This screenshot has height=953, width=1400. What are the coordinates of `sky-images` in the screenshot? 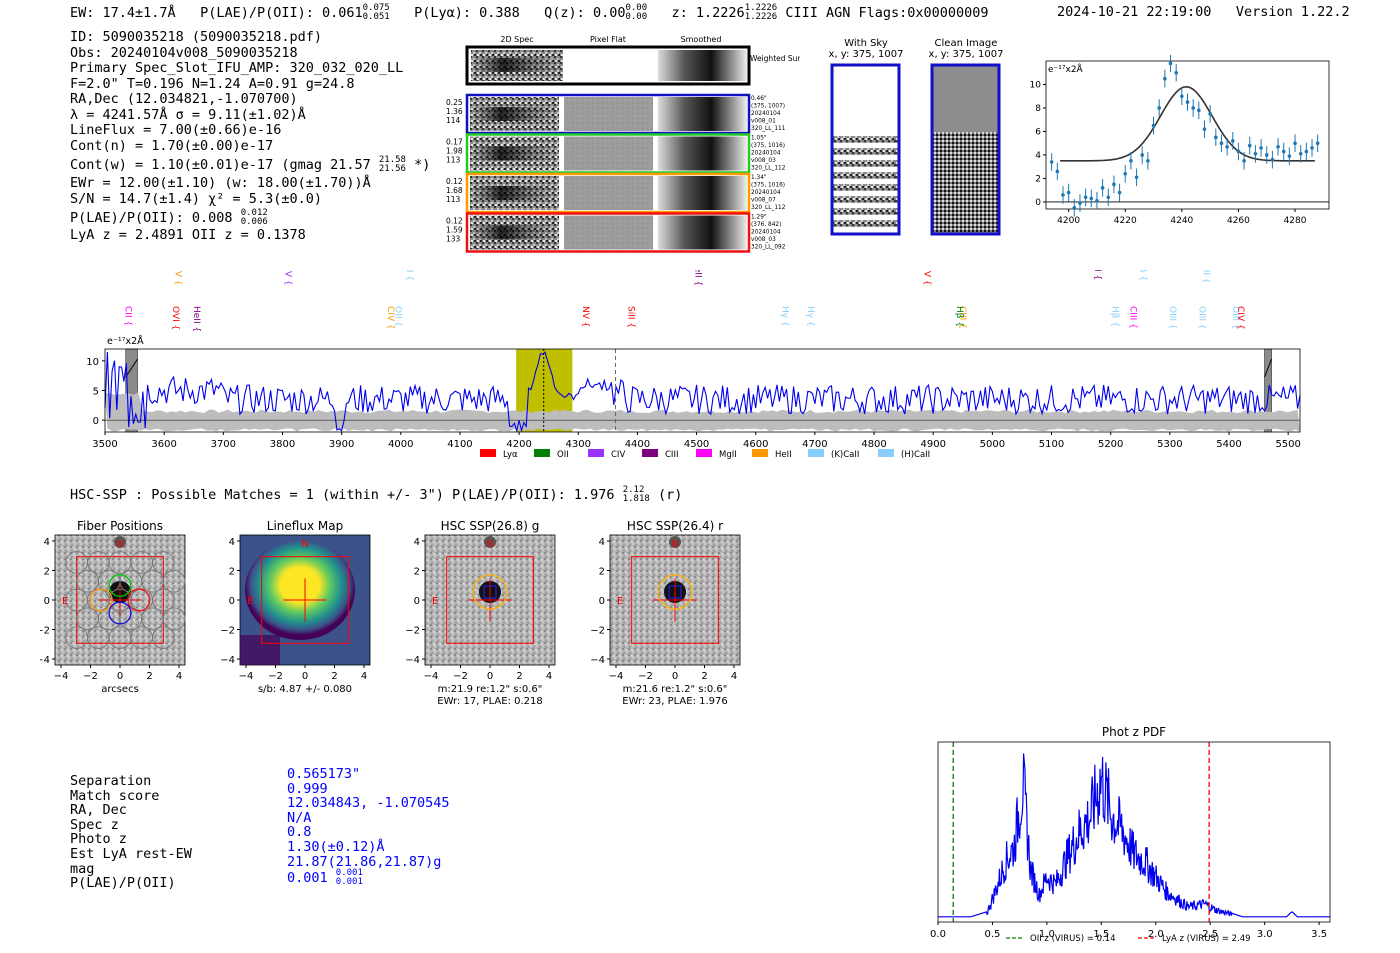 It's located at (915, 149).